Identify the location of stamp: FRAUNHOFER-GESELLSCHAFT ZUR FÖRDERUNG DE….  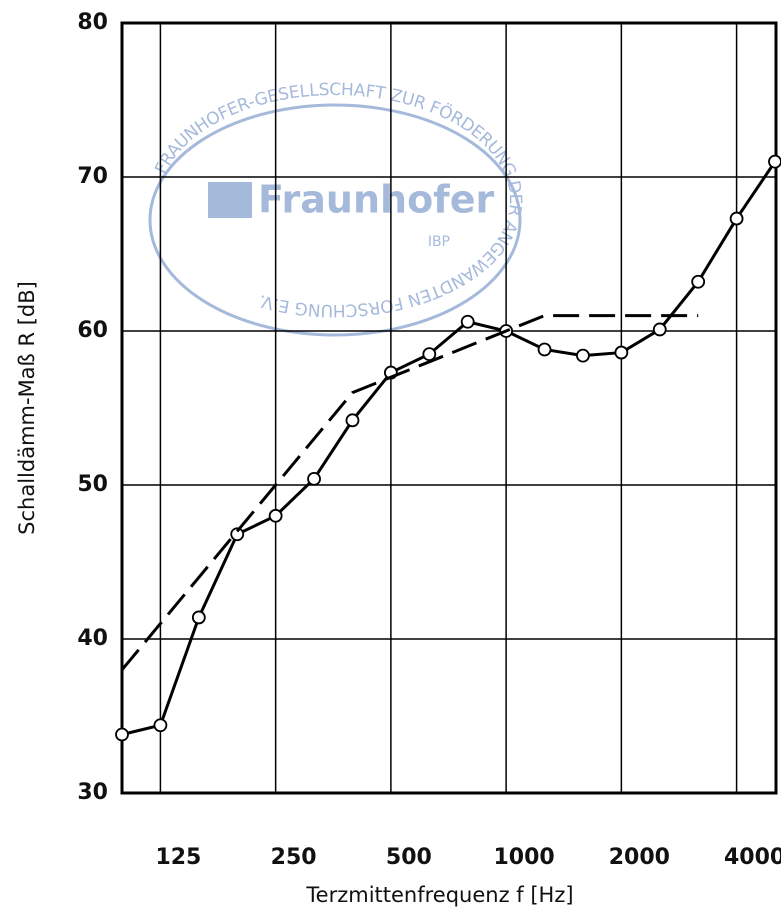
(336, 208).